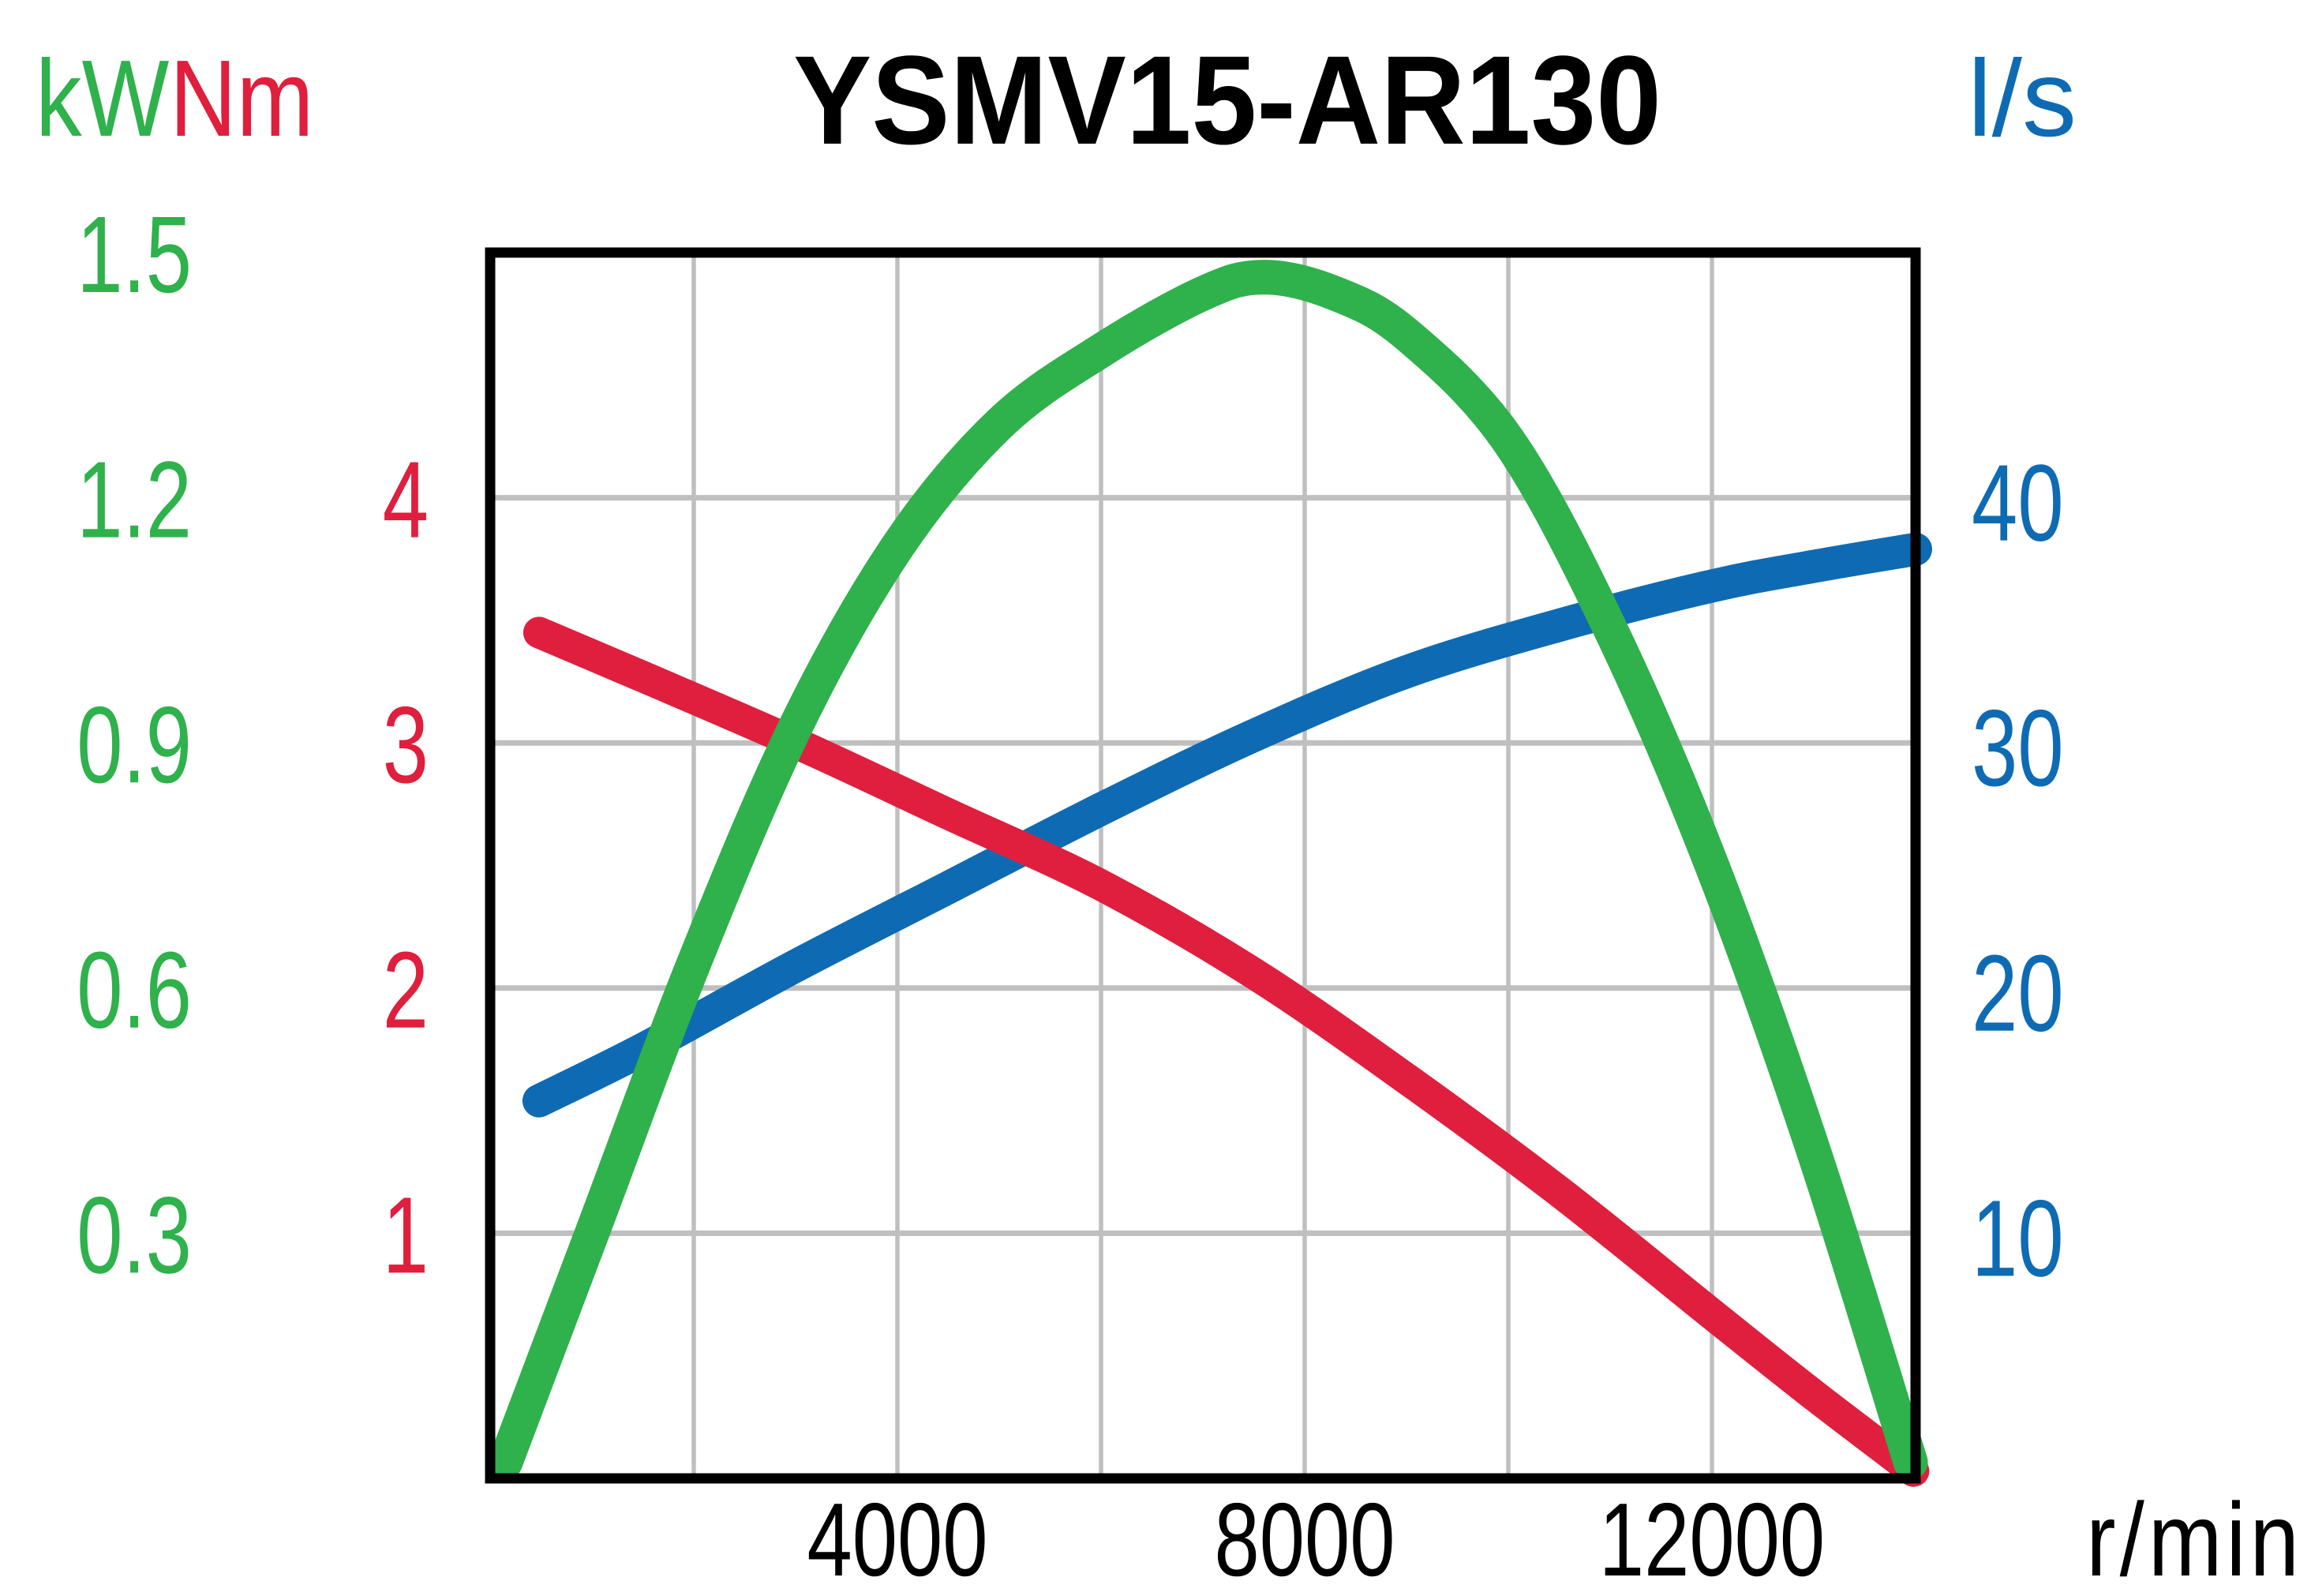 Image resolution: width=2311 pixels, height=1596 pixels. Describe the element at coordinates (134, 990) in the screenshot. I see `power-tick-label-0.6: 0.6` at that location.